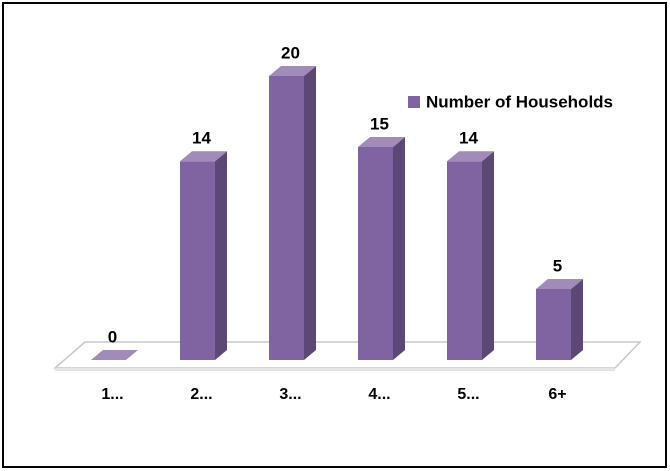  I want to click on data-label: 5, so click(557, 265).